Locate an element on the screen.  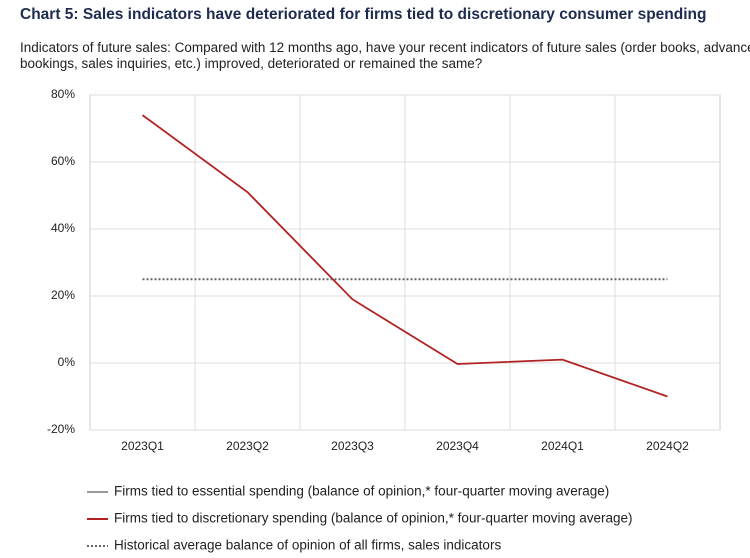
x-tick-label: 2024Q2 is located at coordinates (667, 446).